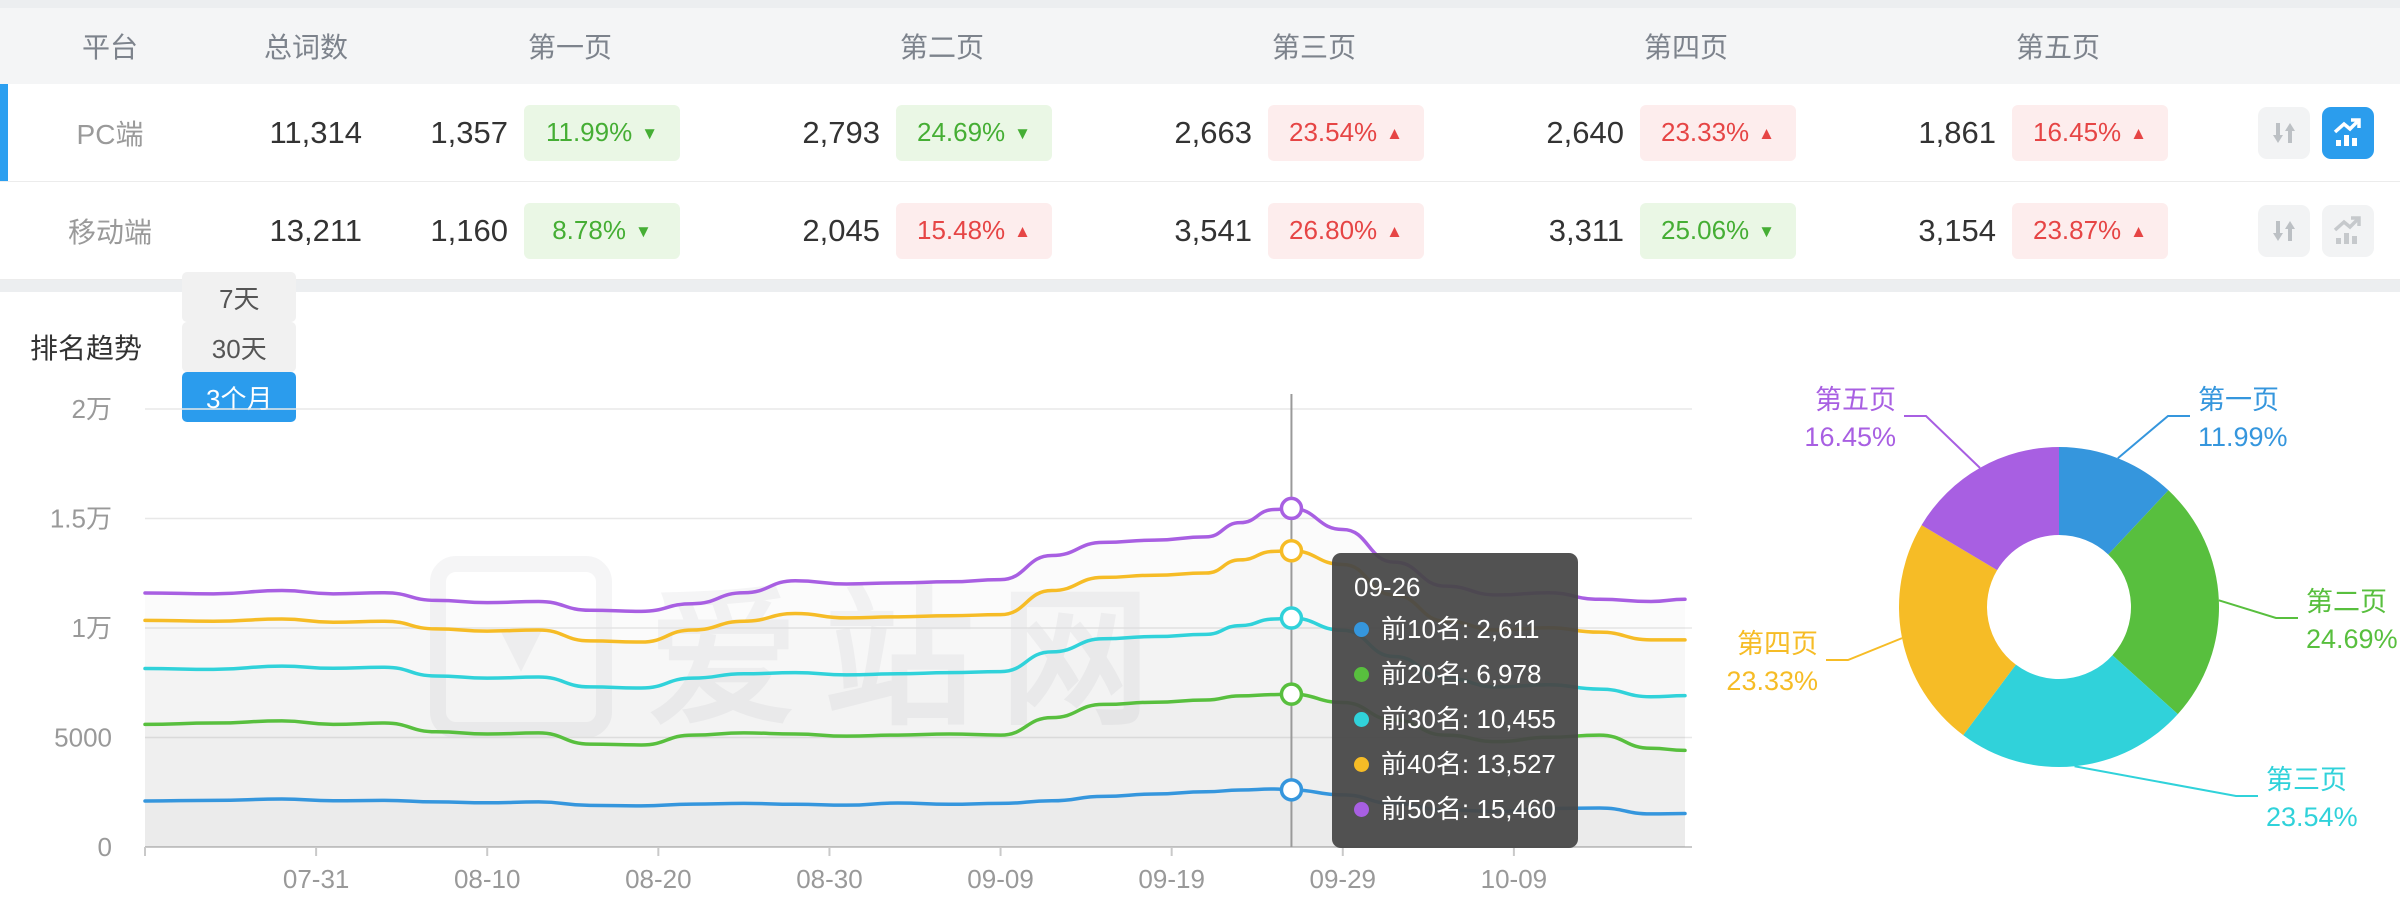 This screenshot has width=2400, height=924. I want to click on change-pct: 15.48%, so click(961, 230).